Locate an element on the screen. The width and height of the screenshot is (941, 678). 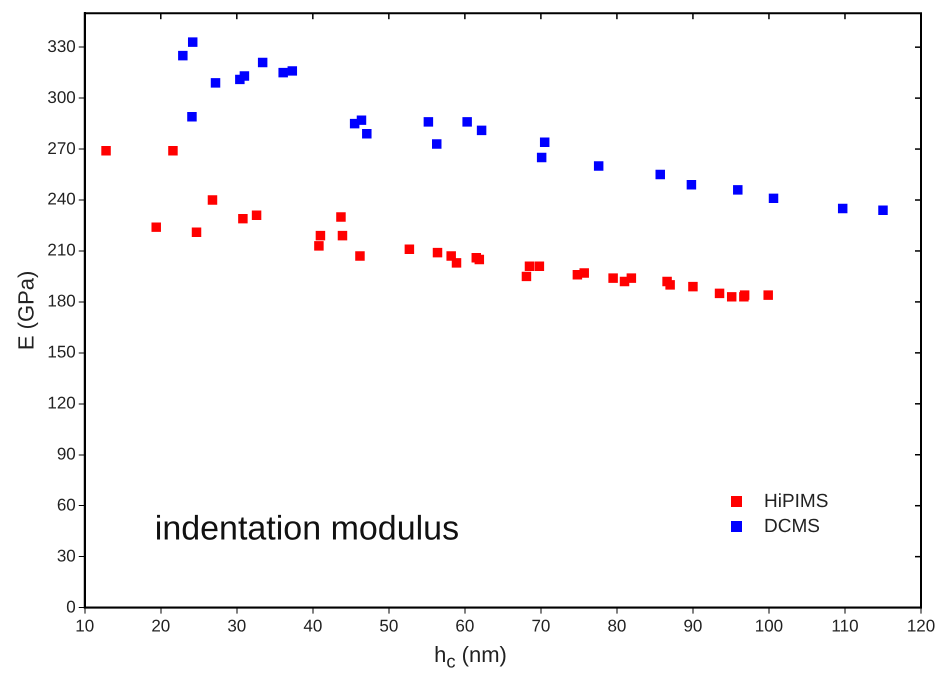
y-tick-label: 210 is located at coordinates (61, 250).